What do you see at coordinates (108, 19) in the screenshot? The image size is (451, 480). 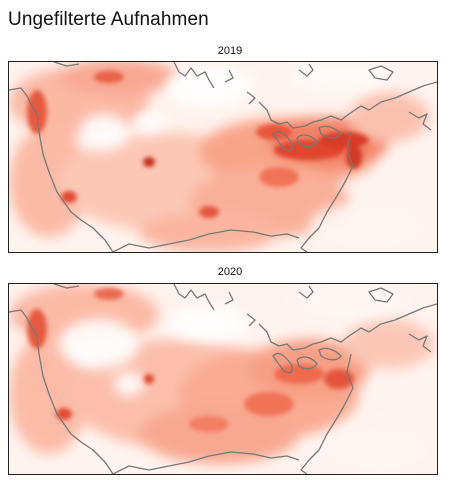 I see `figure-title: Ungefilterte Aufnahmen` at bounding box center [108, 19].